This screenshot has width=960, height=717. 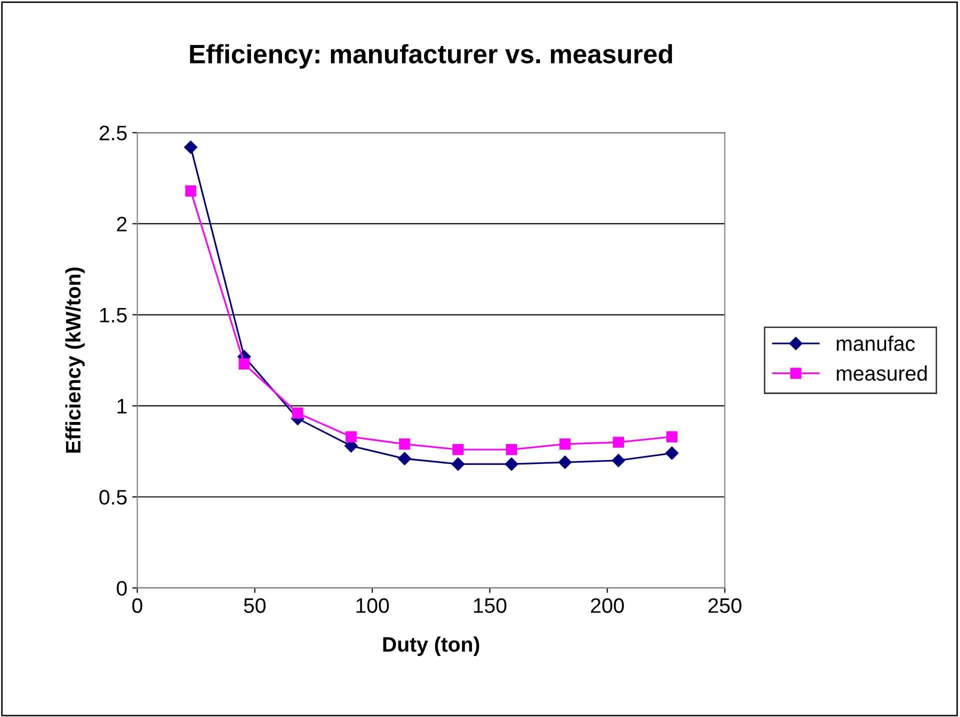 What do you see at coordinates (725, 605) in the screenshot?
I see `x-tick-label: 250` at bounding box center [725, 605].